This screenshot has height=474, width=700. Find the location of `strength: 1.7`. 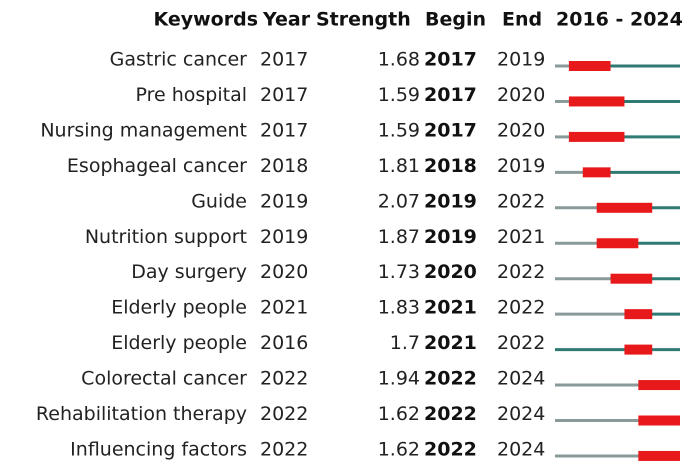

strength: 1.7 is located at coordinates (405, 343).